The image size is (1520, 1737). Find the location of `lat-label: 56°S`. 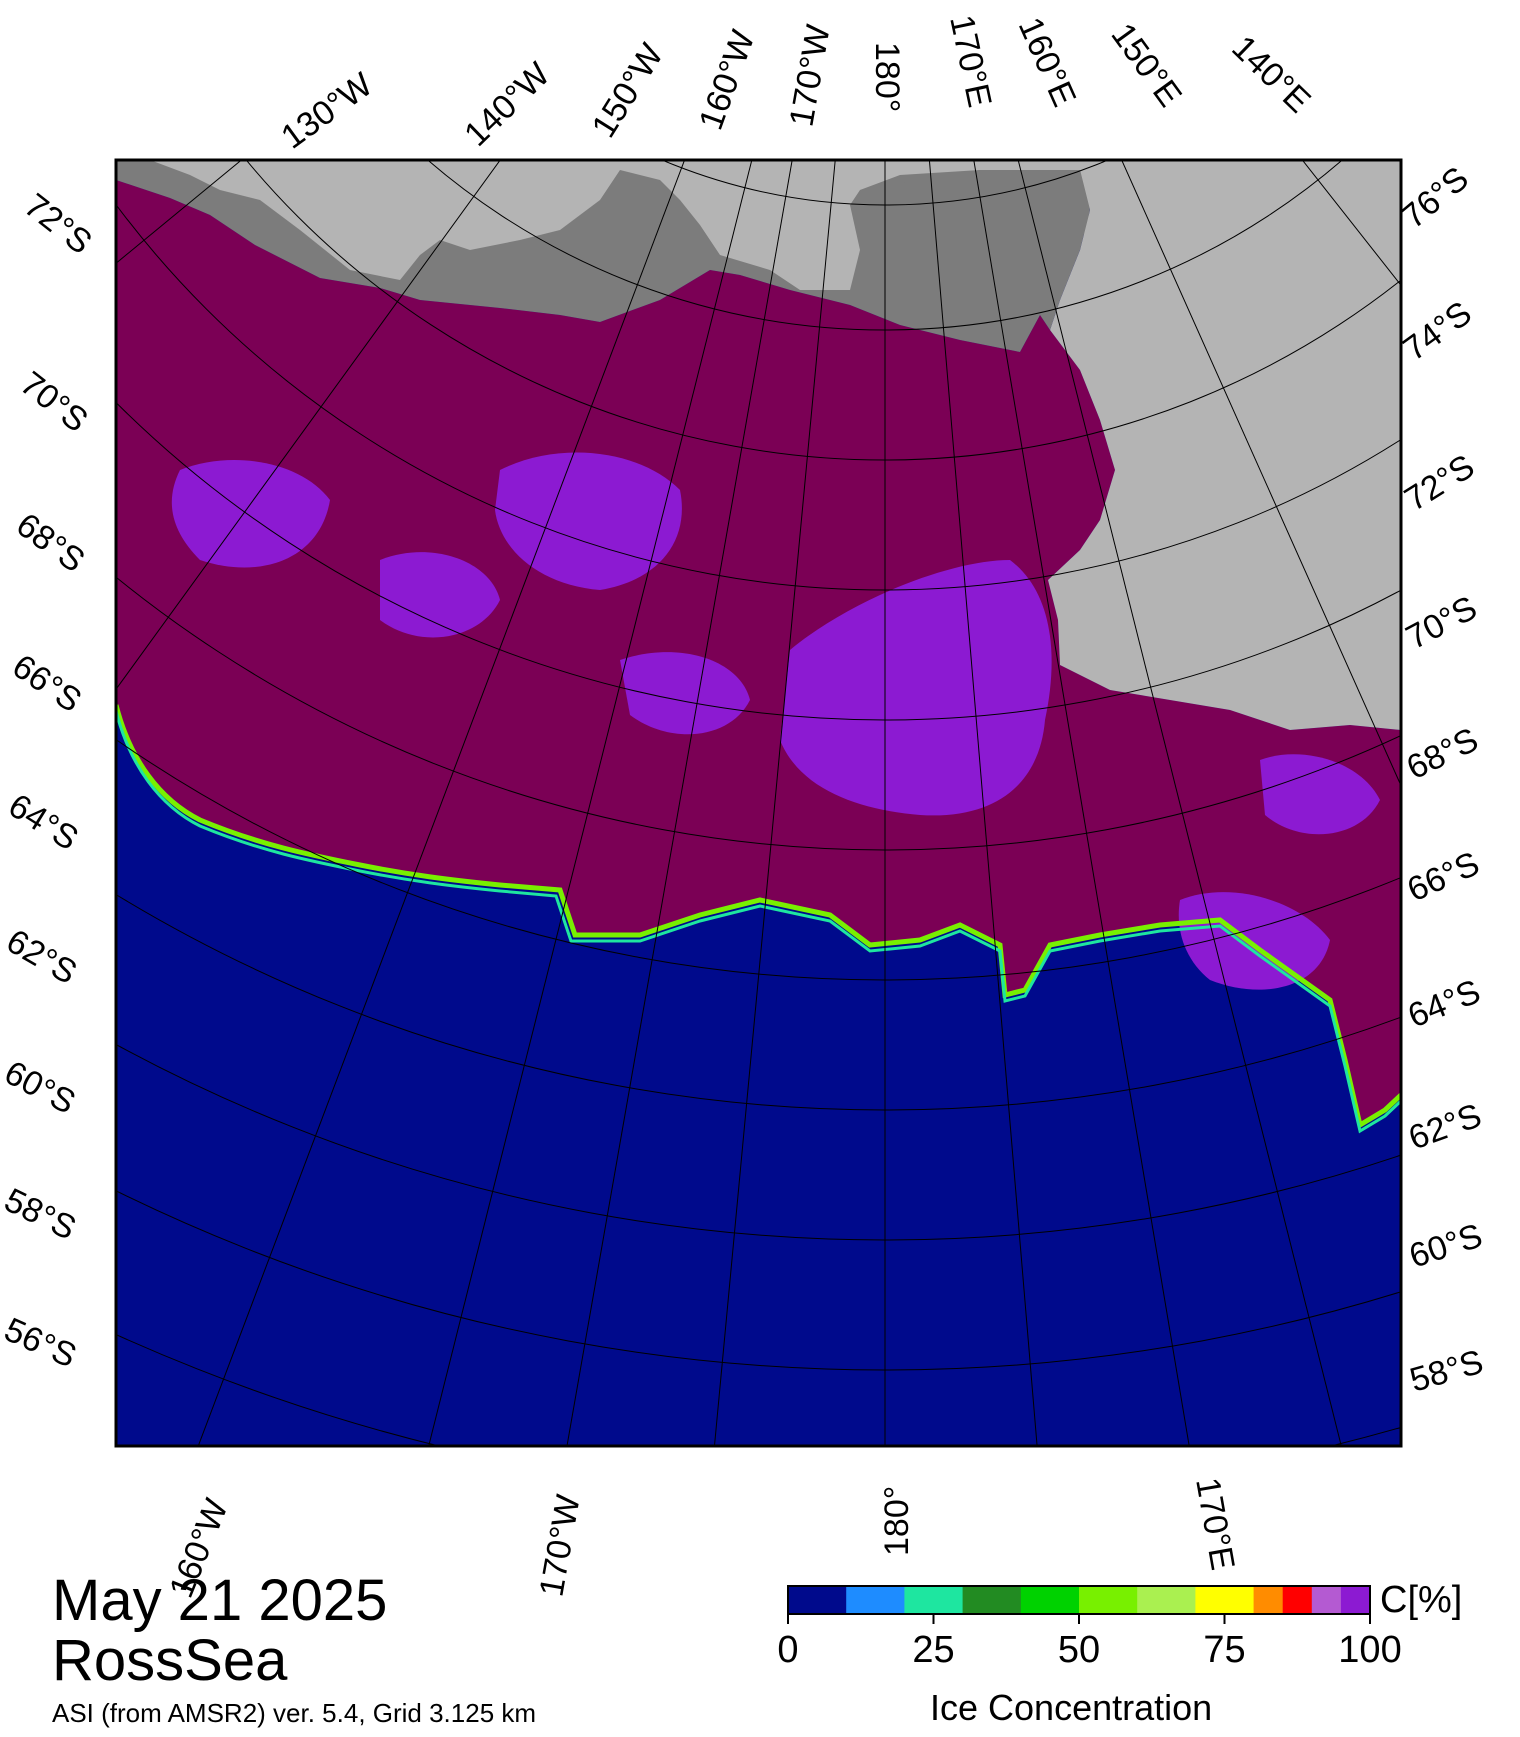

lat-label: 56°S is located at coordinates (41, 1343).